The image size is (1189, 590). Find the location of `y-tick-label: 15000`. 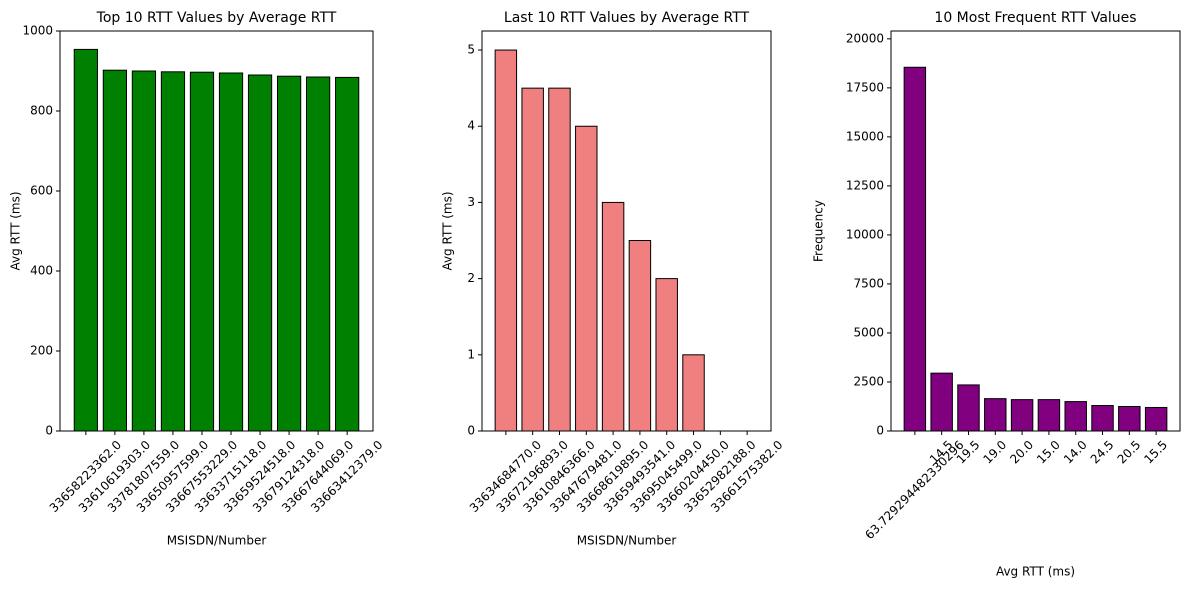

y-tick-label: 15000 is located at coordinates (865, 136).